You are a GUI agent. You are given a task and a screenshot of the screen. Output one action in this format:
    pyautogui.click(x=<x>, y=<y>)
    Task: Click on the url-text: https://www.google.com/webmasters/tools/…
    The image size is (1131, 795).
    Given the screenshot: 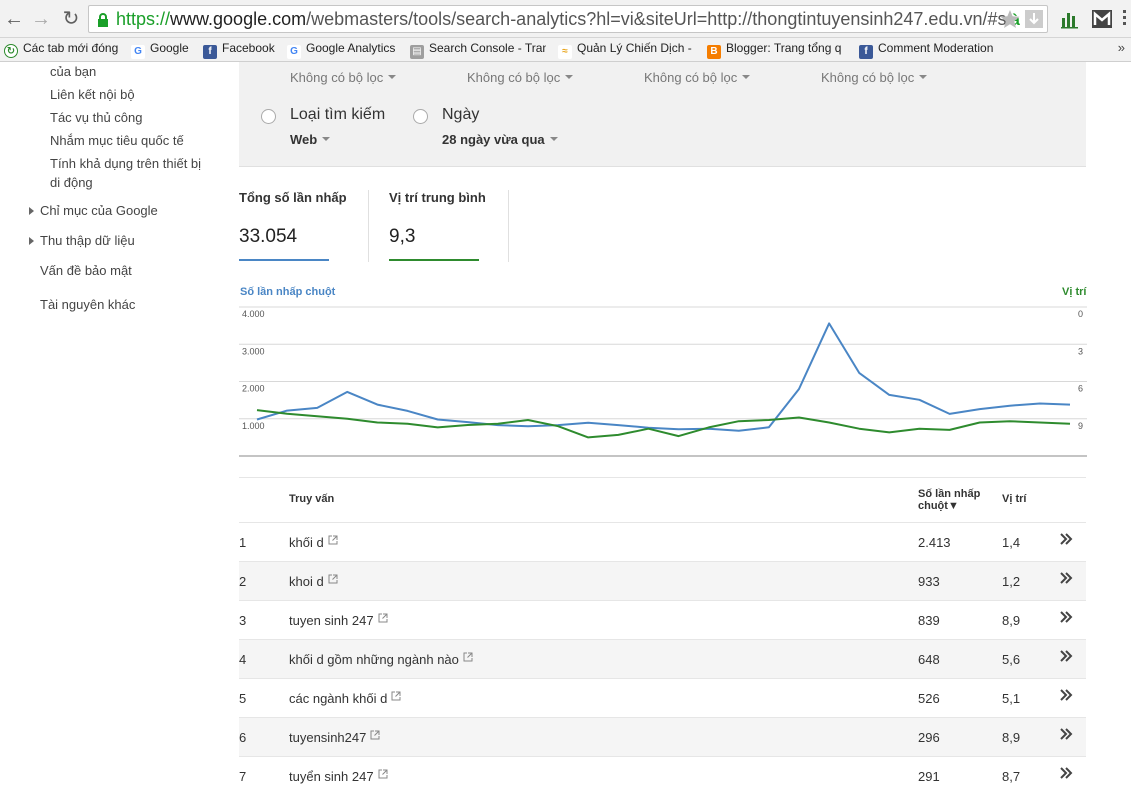 What is the action you would take?
    pyautogui.click(x=561, y=19)
    